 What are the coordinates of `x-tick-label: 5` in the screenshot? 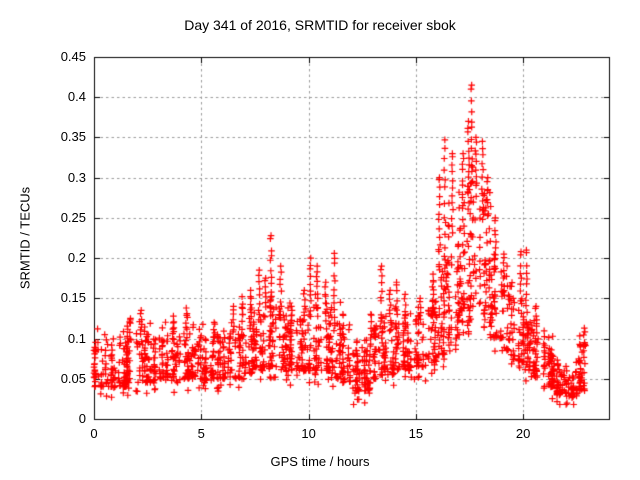 It's located at (201, 433).